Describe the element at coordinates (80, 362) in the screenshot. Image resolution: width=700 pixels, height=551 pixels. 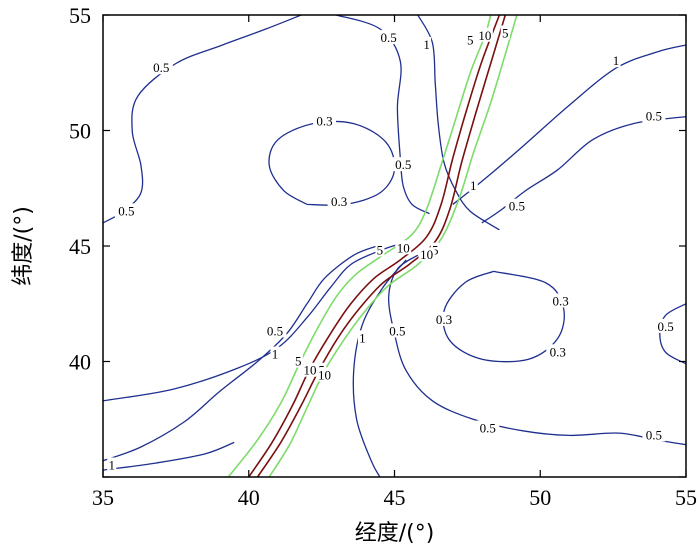
I see `y-tick-label-40: 40` at that location.